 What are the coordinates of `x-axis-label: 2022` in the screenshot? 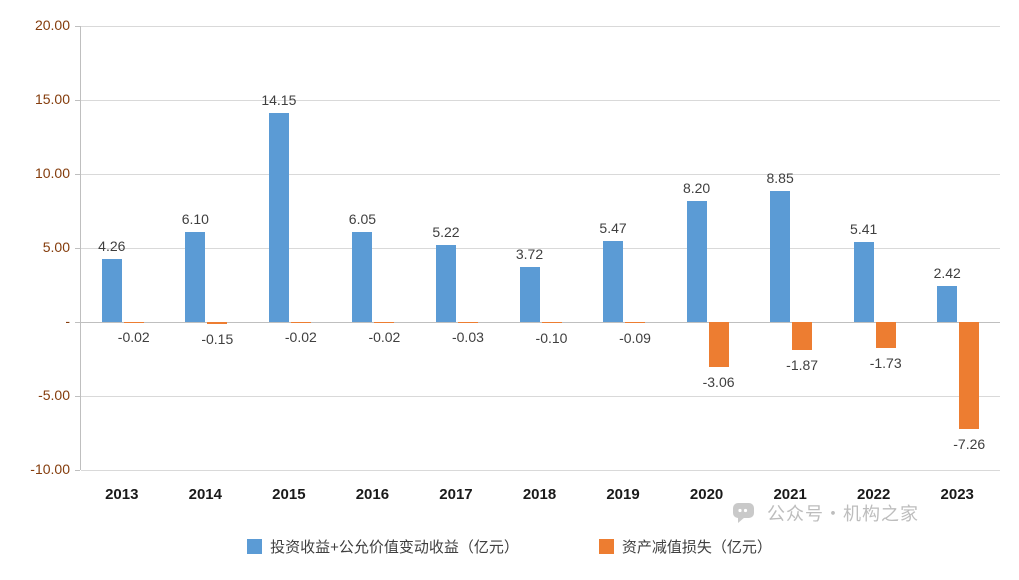 It's located at (873, 494).